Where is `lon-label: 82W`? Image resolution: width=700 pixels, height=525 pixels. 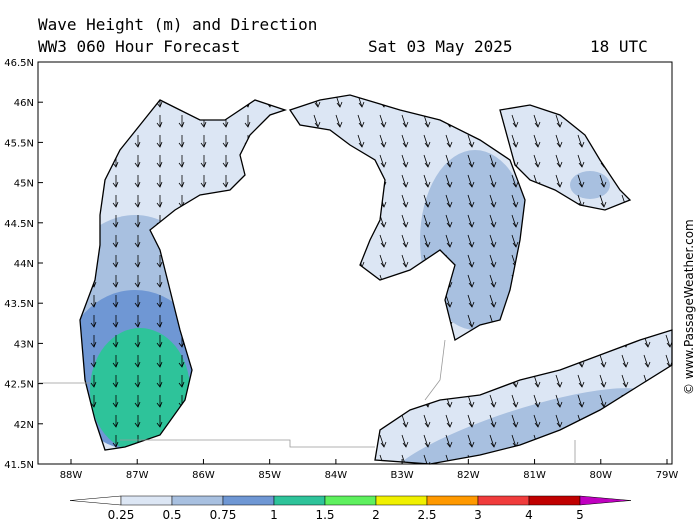 lon-label: 82W is located at coordinates (468, 475).